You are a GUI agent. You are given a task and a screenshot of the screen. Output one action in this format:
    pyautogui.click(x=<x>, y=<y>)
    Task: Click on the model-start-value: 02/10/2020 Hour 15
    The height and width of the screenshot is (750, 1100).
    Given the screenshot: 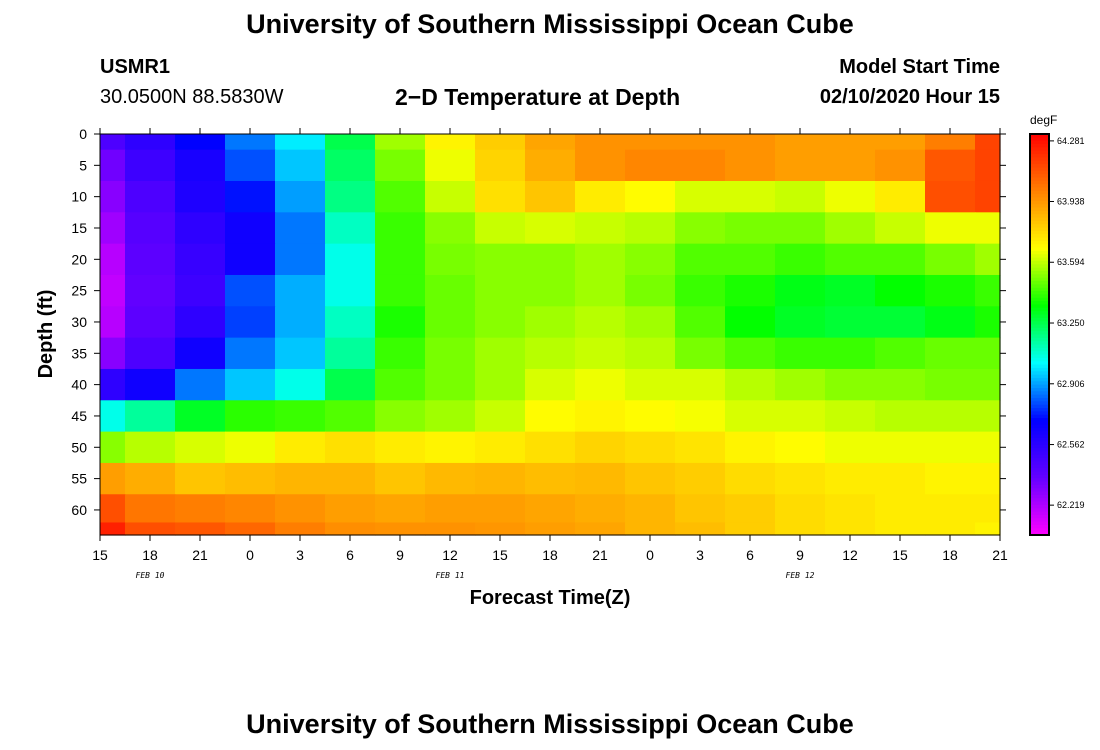 What is the action you would take?
    pyautogui.click(x=909, y=97)
    